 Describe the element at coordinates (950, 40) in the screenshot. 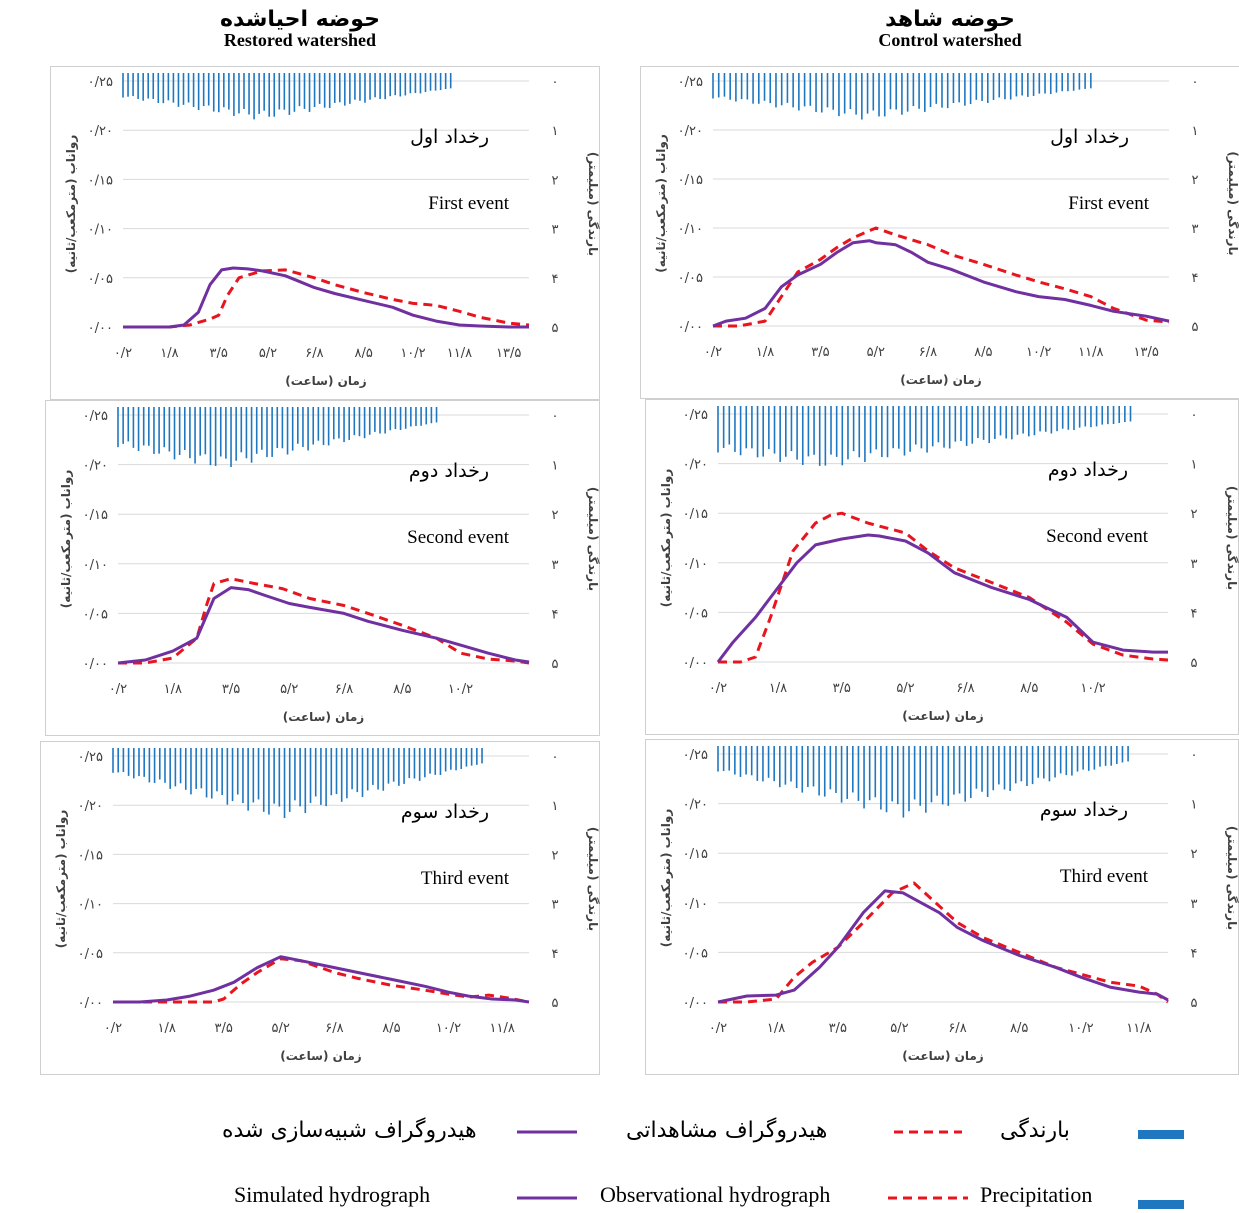

I see `control-title-en: Control watershed` at that location.